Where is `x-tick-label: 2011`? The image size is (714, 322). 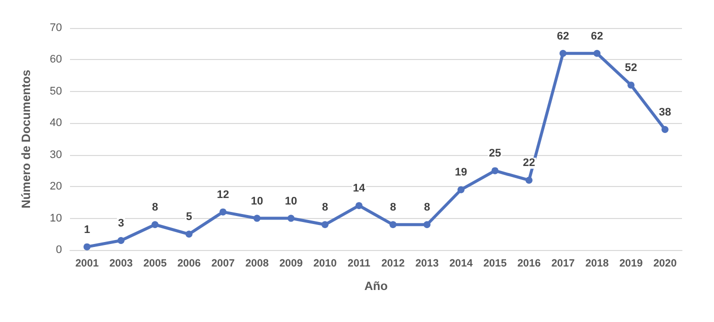 x-tick-label: 2011 is located at coordinates (359, 264).